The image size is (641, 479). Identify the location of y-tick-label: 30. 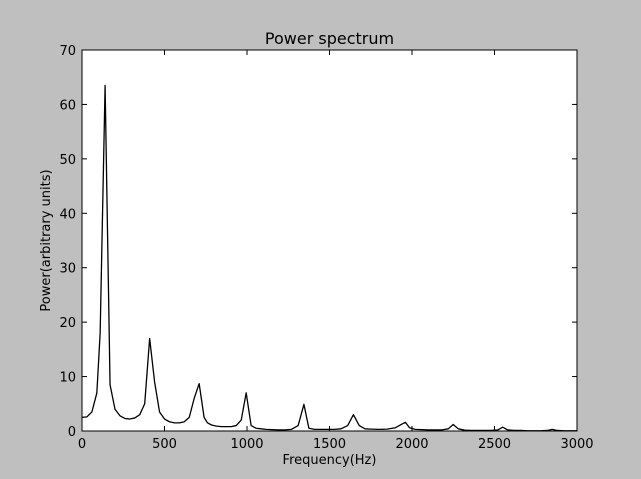
(67, 269).